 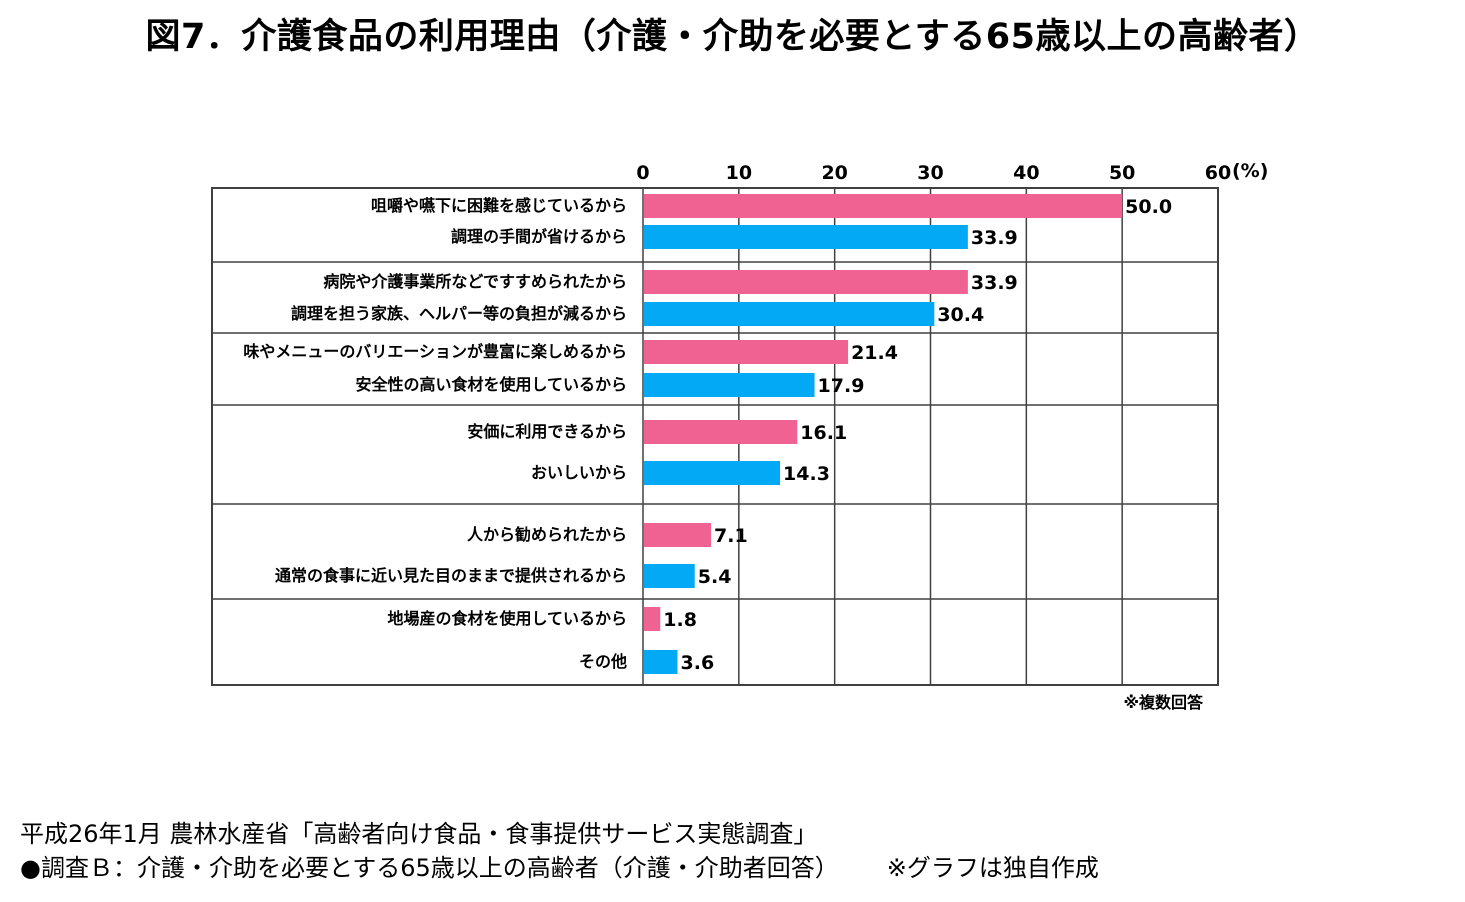 I want to click on x-tick-label: 0, so click(x=642, y=173).